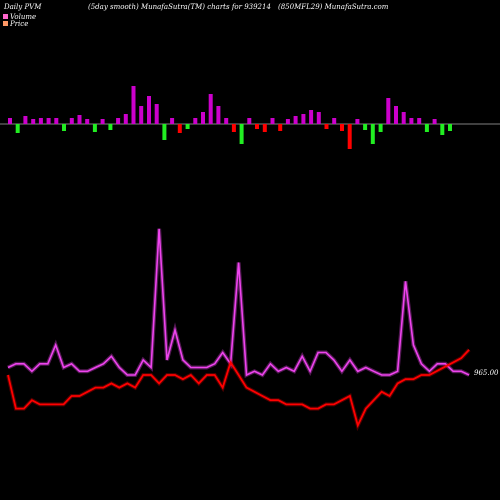  I want to click on price-line, so click(238, 388).